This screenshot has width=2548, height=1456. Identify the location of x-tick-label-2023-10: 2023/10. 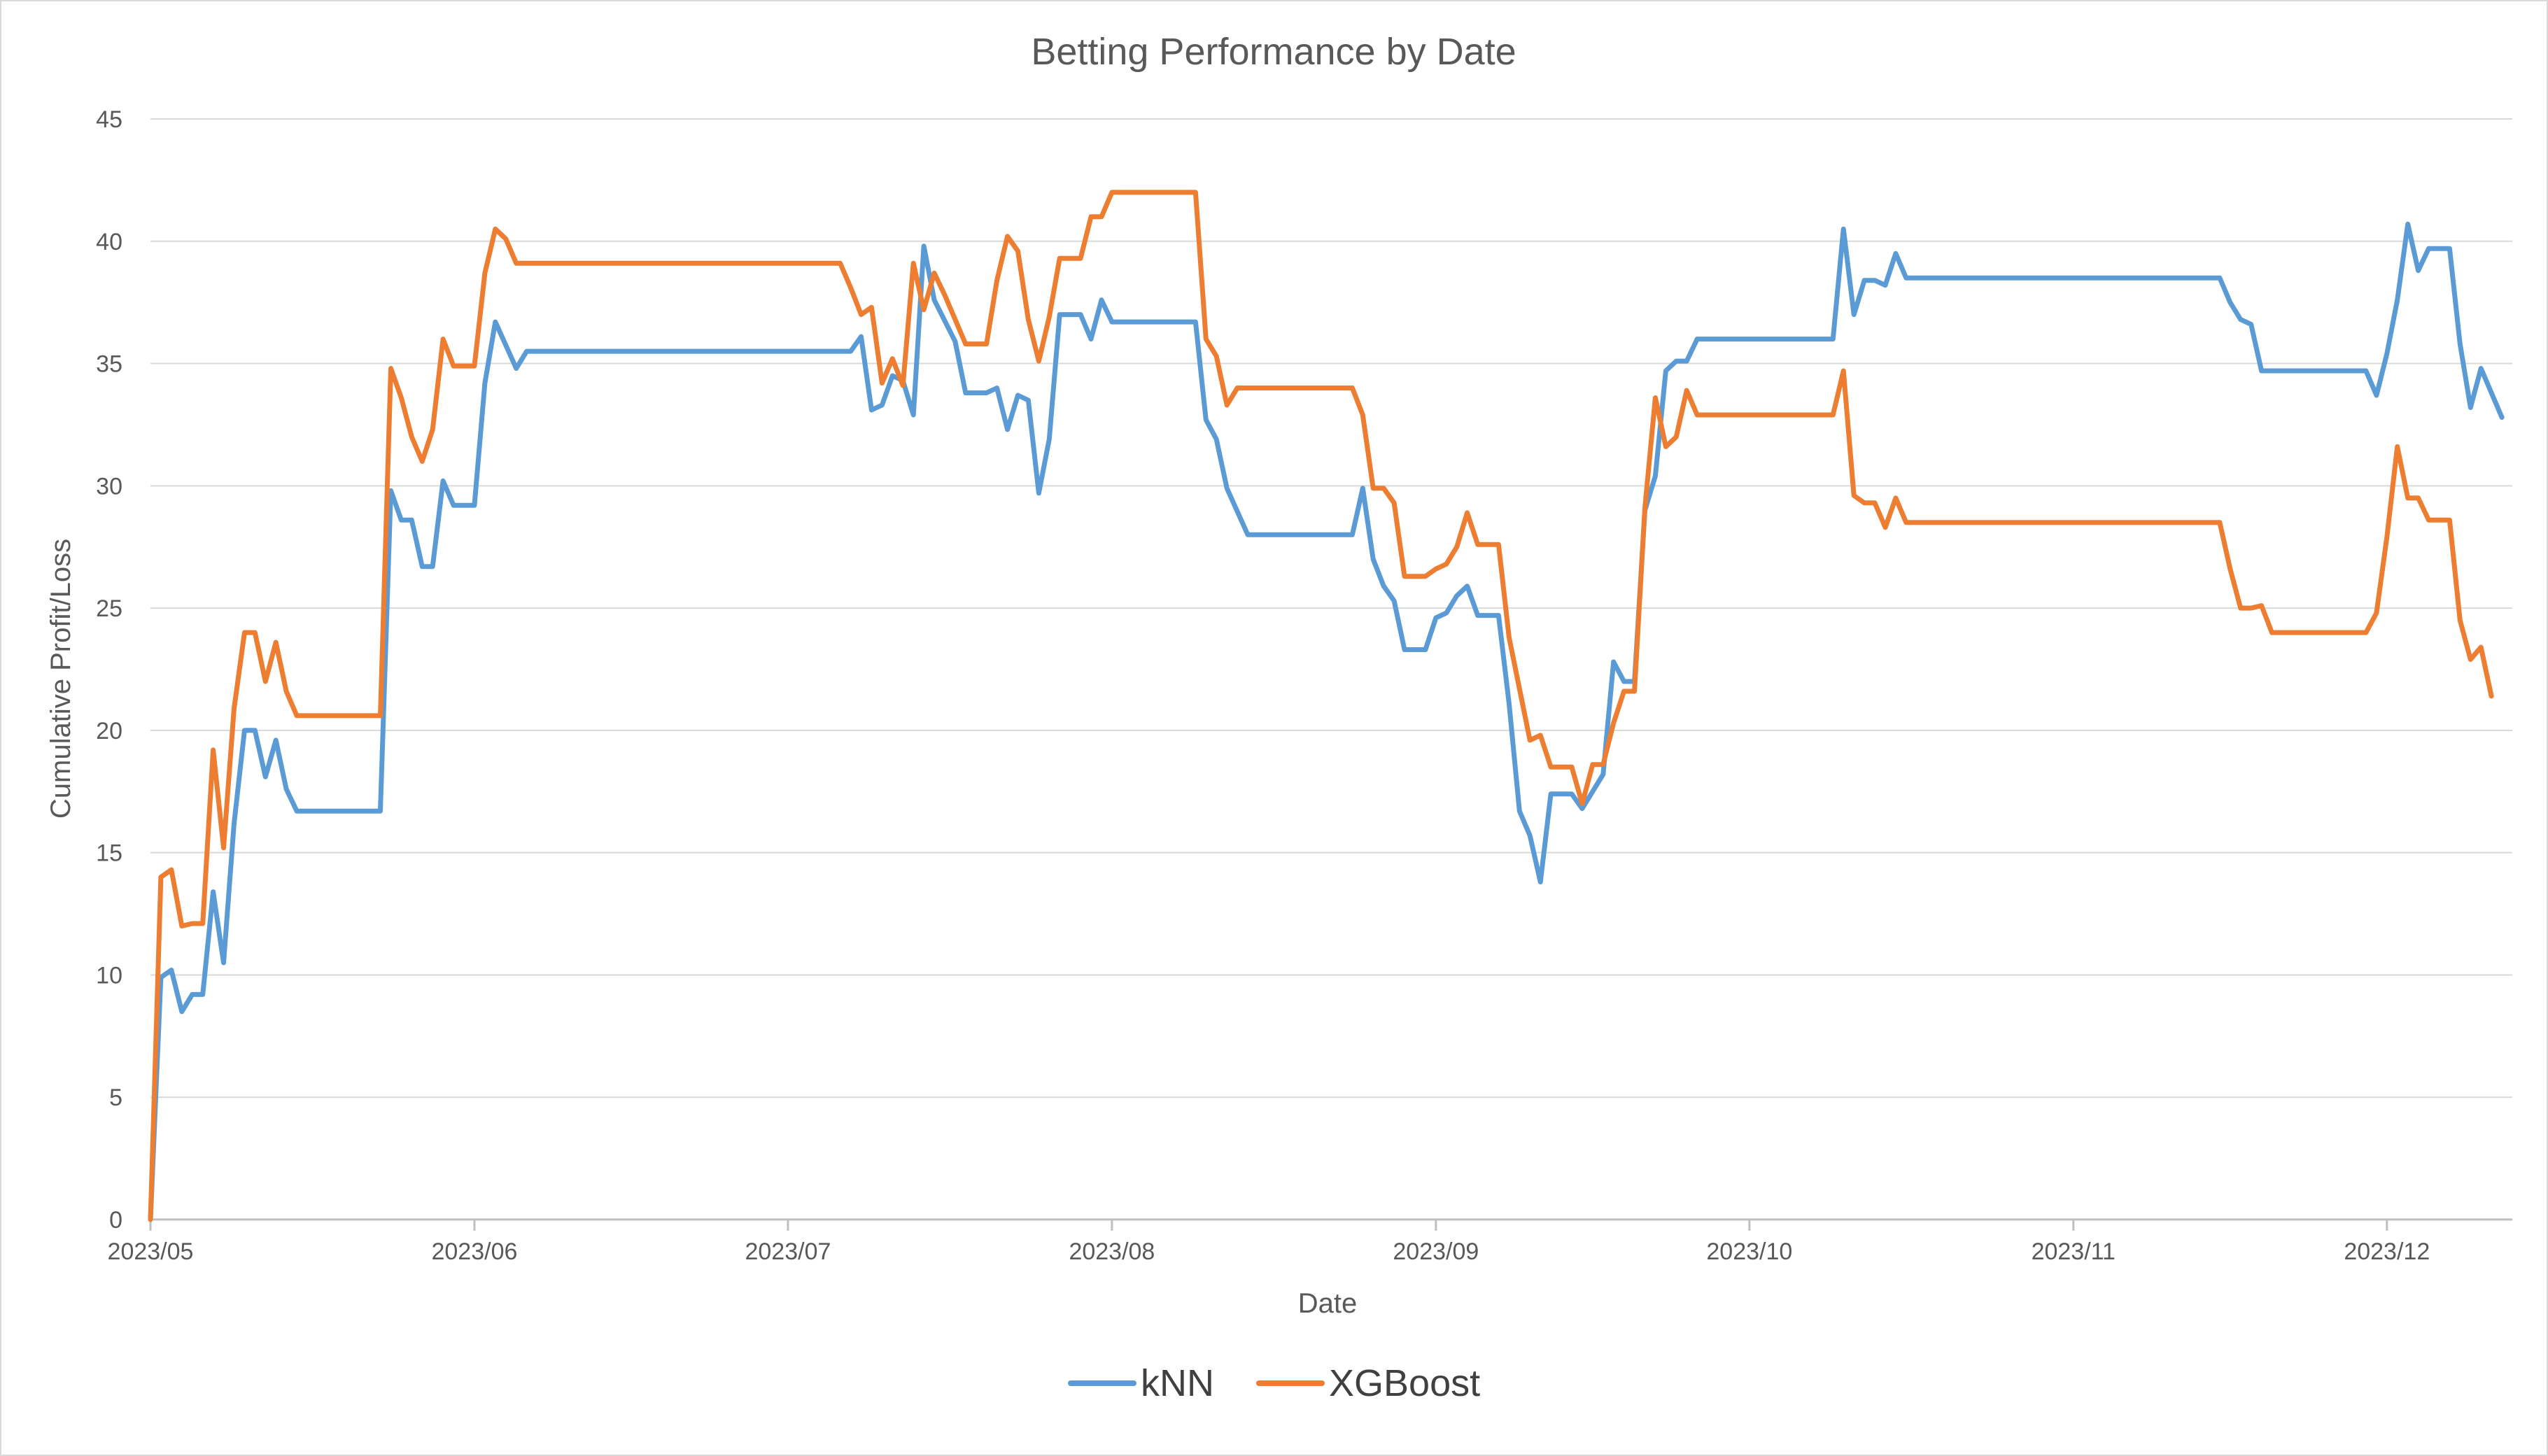
(1749, 1251).